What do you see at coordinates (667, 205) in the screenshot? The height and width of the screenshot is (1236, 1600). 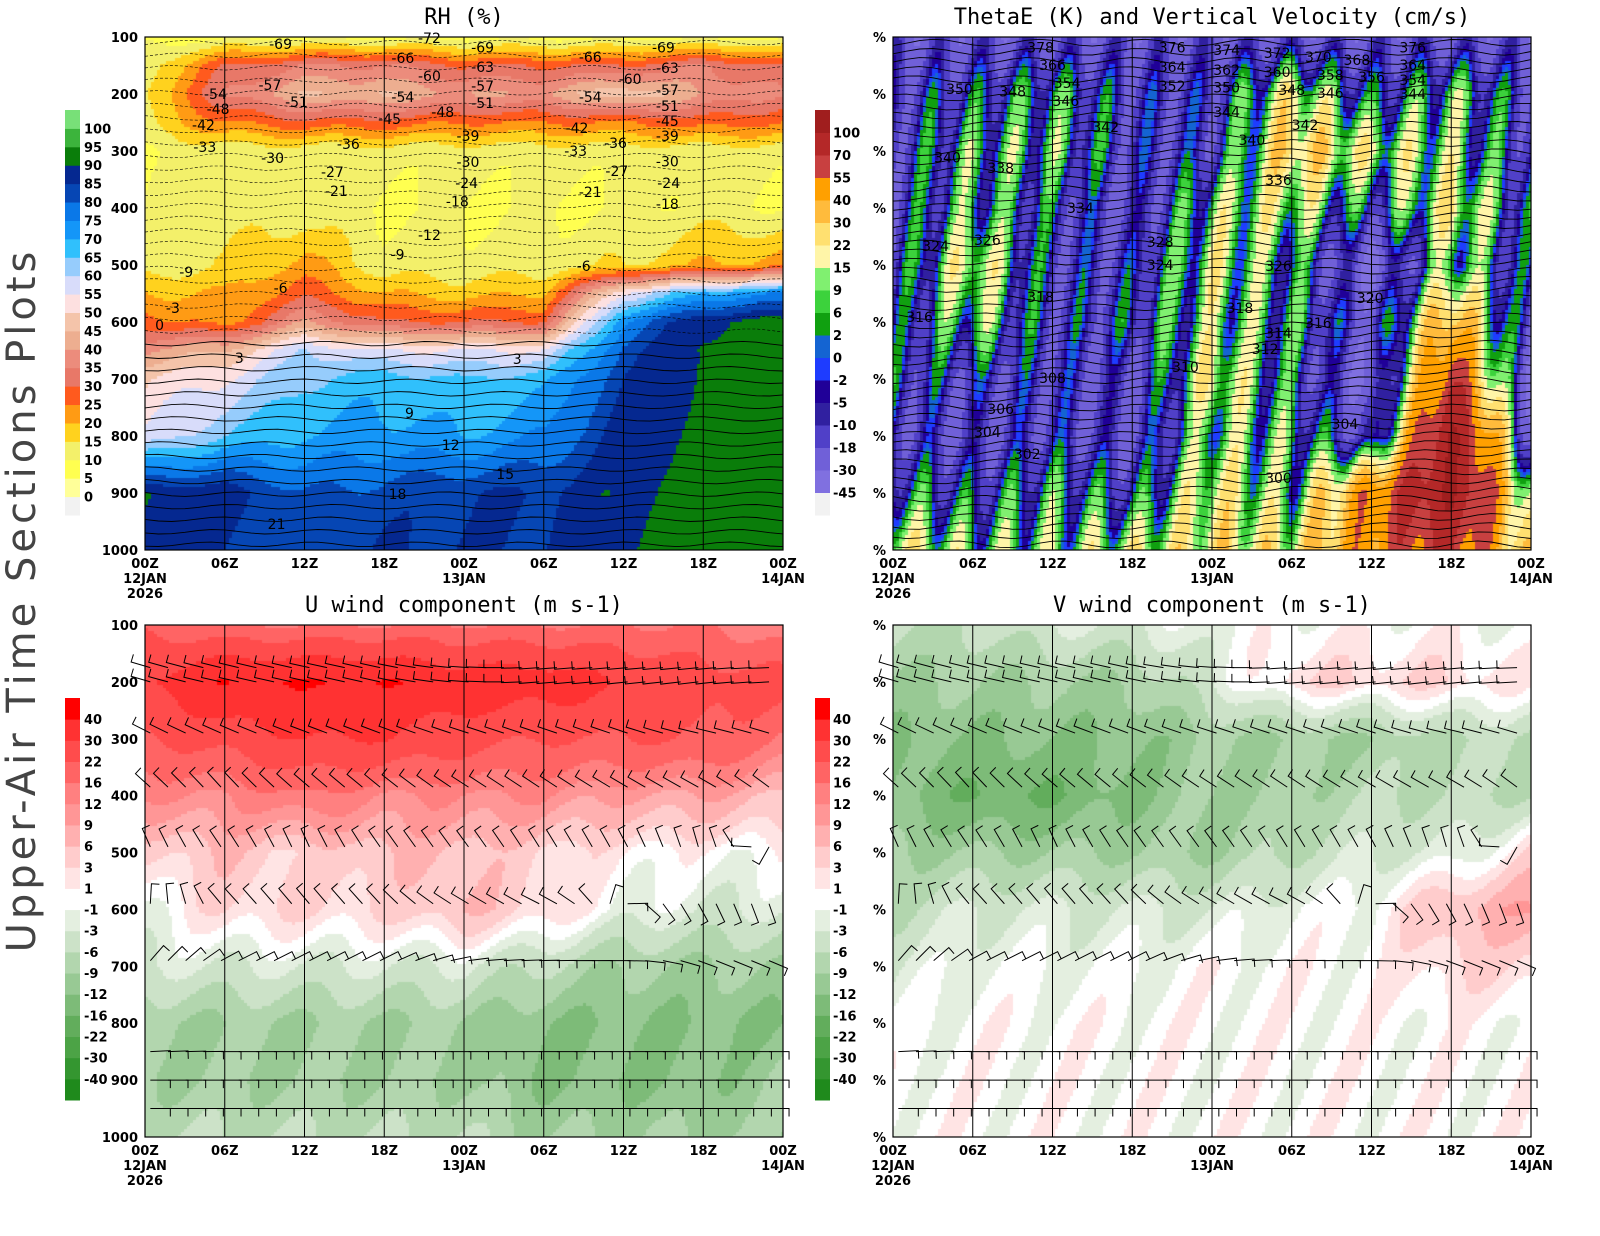 I see `contour-label: -18` at bounding box center [667, 205].